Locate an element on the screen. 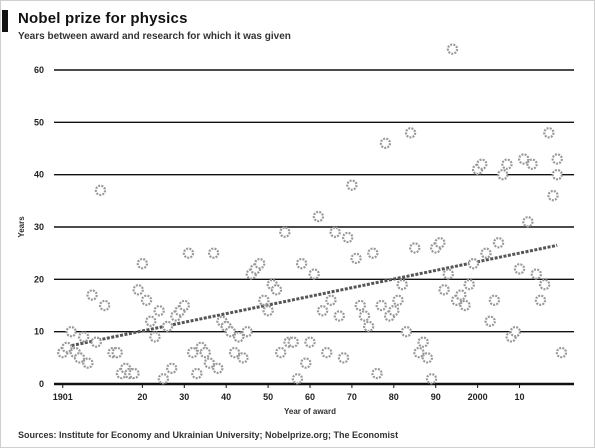 The height and width of the screenshot is (448, 595). y-axis-label: Years is located at coordinates (21, 227).